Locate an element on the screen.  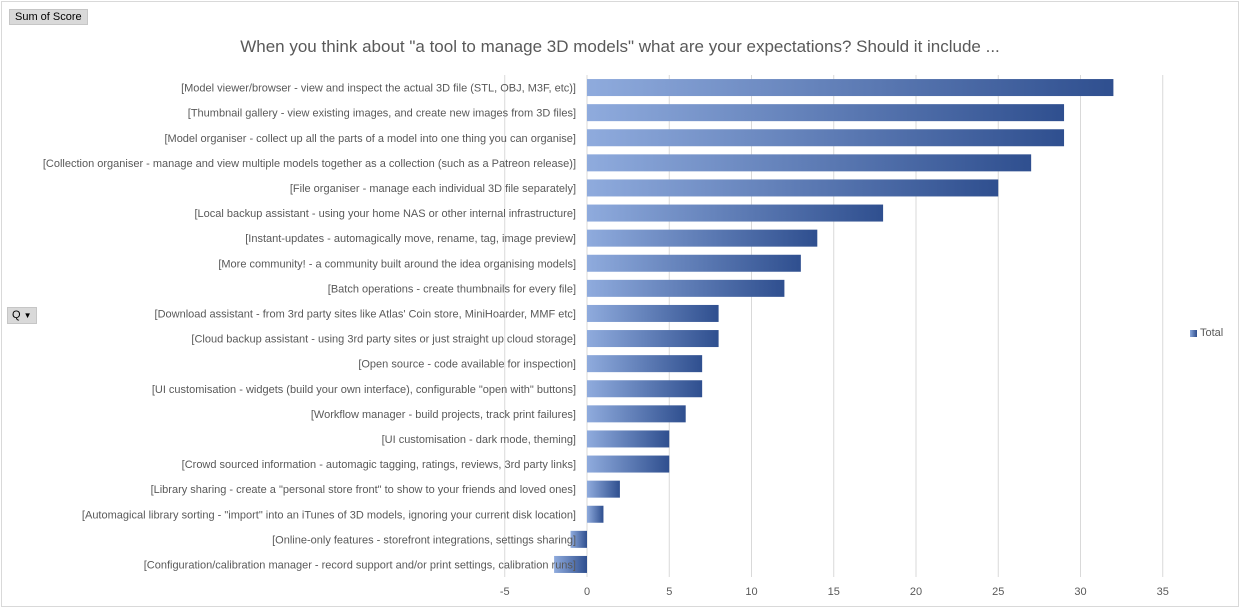
row-field-label: Q is located at coordinates (16, 315).